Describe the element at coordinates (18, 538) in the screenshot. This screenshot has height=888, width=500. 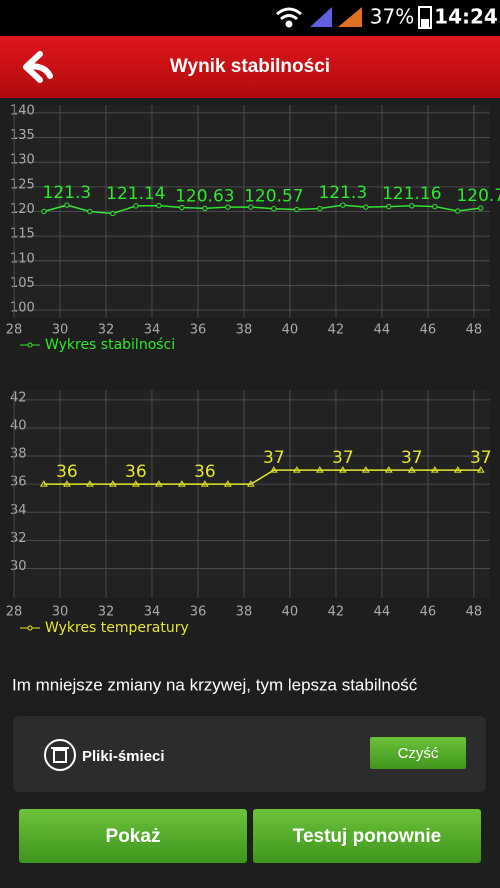
I see `y-tick-label: 32` at that location.